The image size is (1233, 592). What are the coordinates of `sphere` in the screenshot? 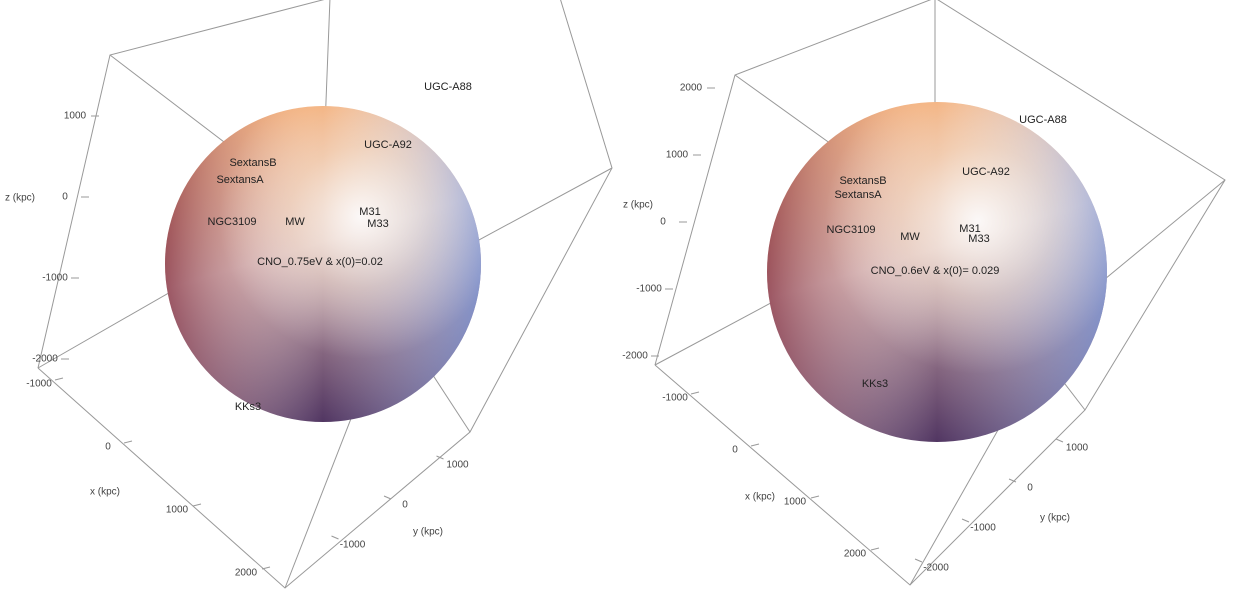 It's located at (323, 264).